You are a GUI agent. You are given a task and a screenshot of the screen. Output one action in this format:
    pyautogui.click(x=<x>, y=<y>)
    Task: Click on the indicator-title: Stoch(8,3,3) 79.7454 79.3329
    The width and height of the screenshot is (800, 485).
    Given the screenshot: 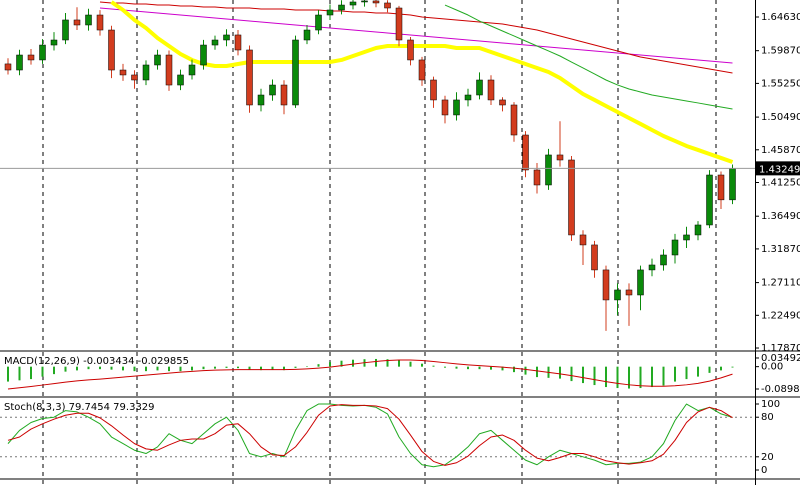 What is the action you would take?
    pyautogui.click(x=79, y=407)
    